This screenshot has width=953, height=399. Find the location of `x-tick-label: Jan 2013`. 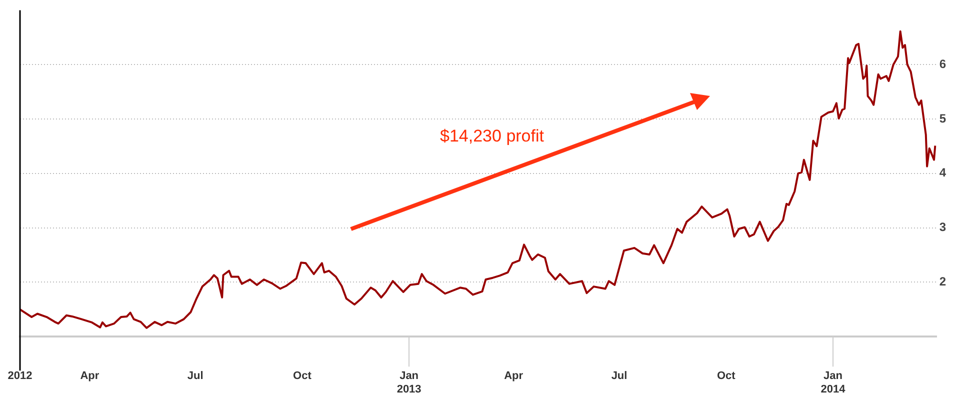

x-tick-label: Jan 2013 is located at coordinates (409, 383).